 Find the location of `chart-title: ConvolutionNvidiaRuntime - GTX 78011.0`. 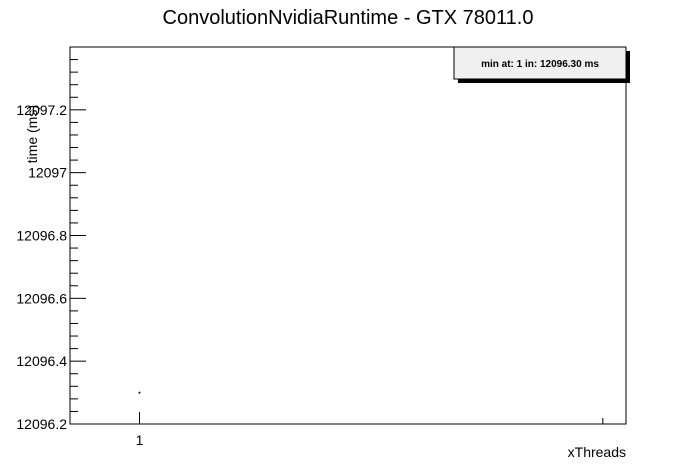

chart-title: ConvolutionNvidiaRuntime - GTX 78011.0 is located at coordinates (348, 18).